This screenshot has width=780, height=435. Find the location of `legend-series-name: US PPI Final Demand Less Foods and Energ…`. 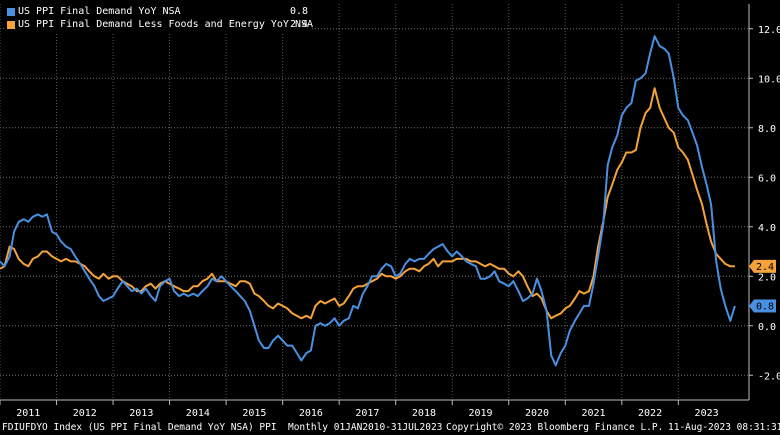

legend-series-name: US PPI Final Demand Less Foods and Energ… is located at coordinates (166, 24).